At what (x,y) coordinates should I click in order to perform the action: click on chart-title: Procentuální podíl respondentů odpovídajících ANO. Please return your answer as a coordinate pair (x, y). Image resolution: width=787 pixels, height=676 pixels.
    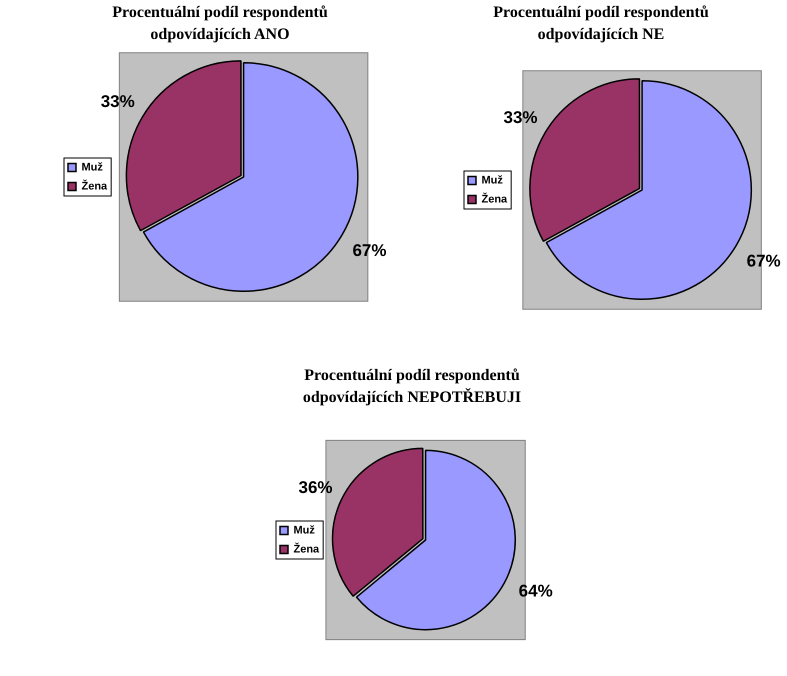
    Looking at the image, I should click on (220, 24).